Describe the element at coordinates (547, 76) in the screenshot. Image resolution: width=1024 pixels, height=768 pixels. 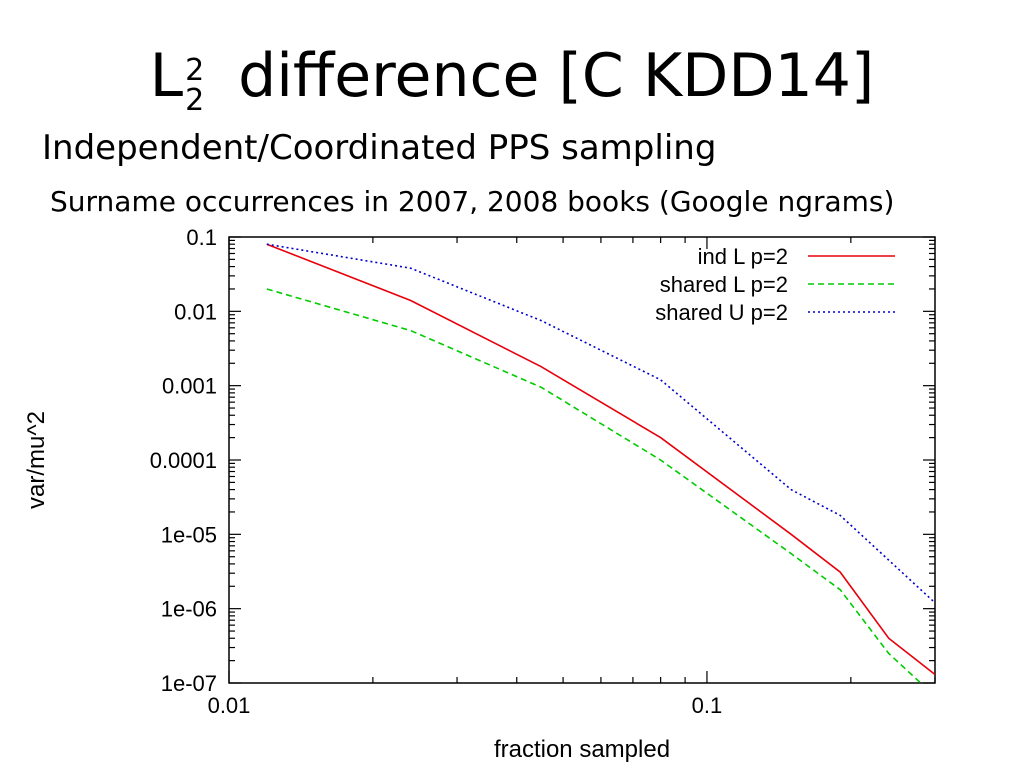
I see `title-rest: difference [C KDD14]` at that location.